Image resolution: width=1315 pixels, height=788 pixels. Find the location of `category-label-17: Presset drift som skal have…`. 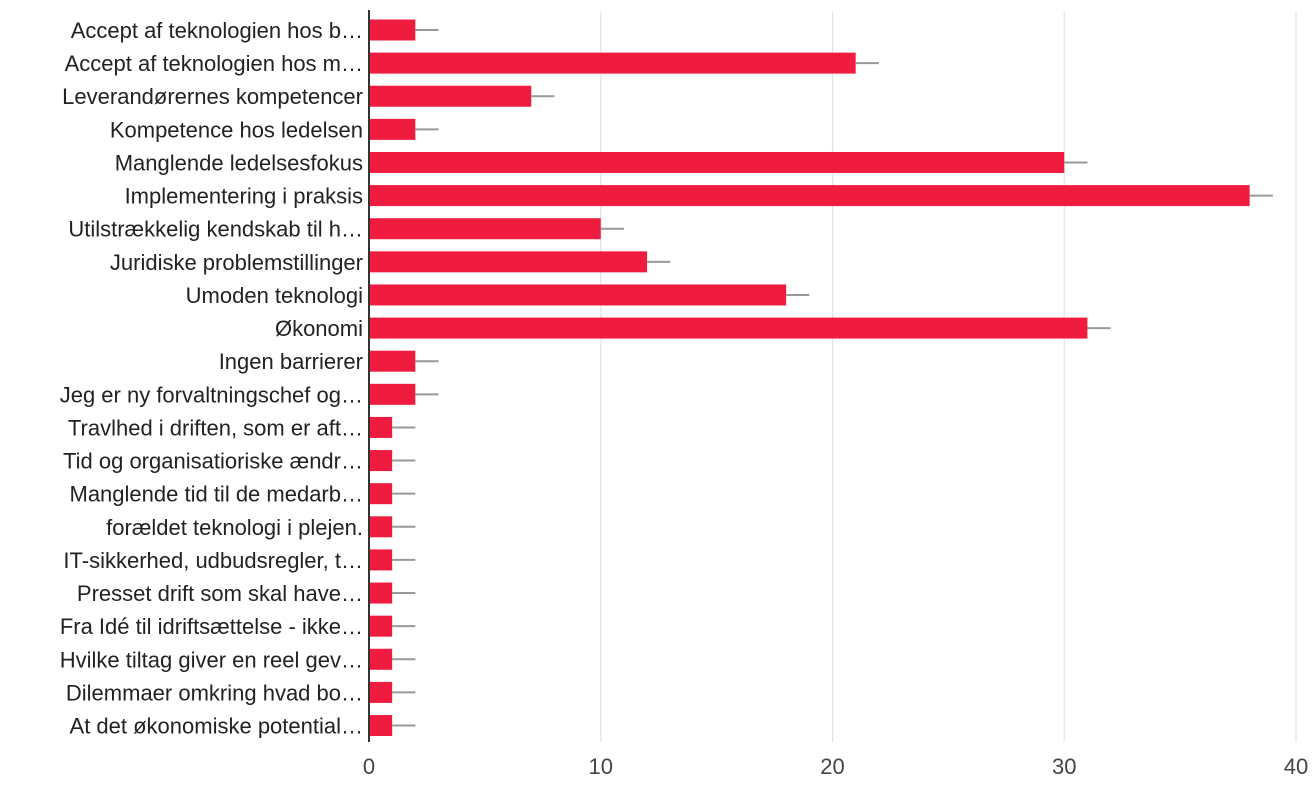

category-label-17: Presset drift som skal have… is located at coordinates (220, 593).